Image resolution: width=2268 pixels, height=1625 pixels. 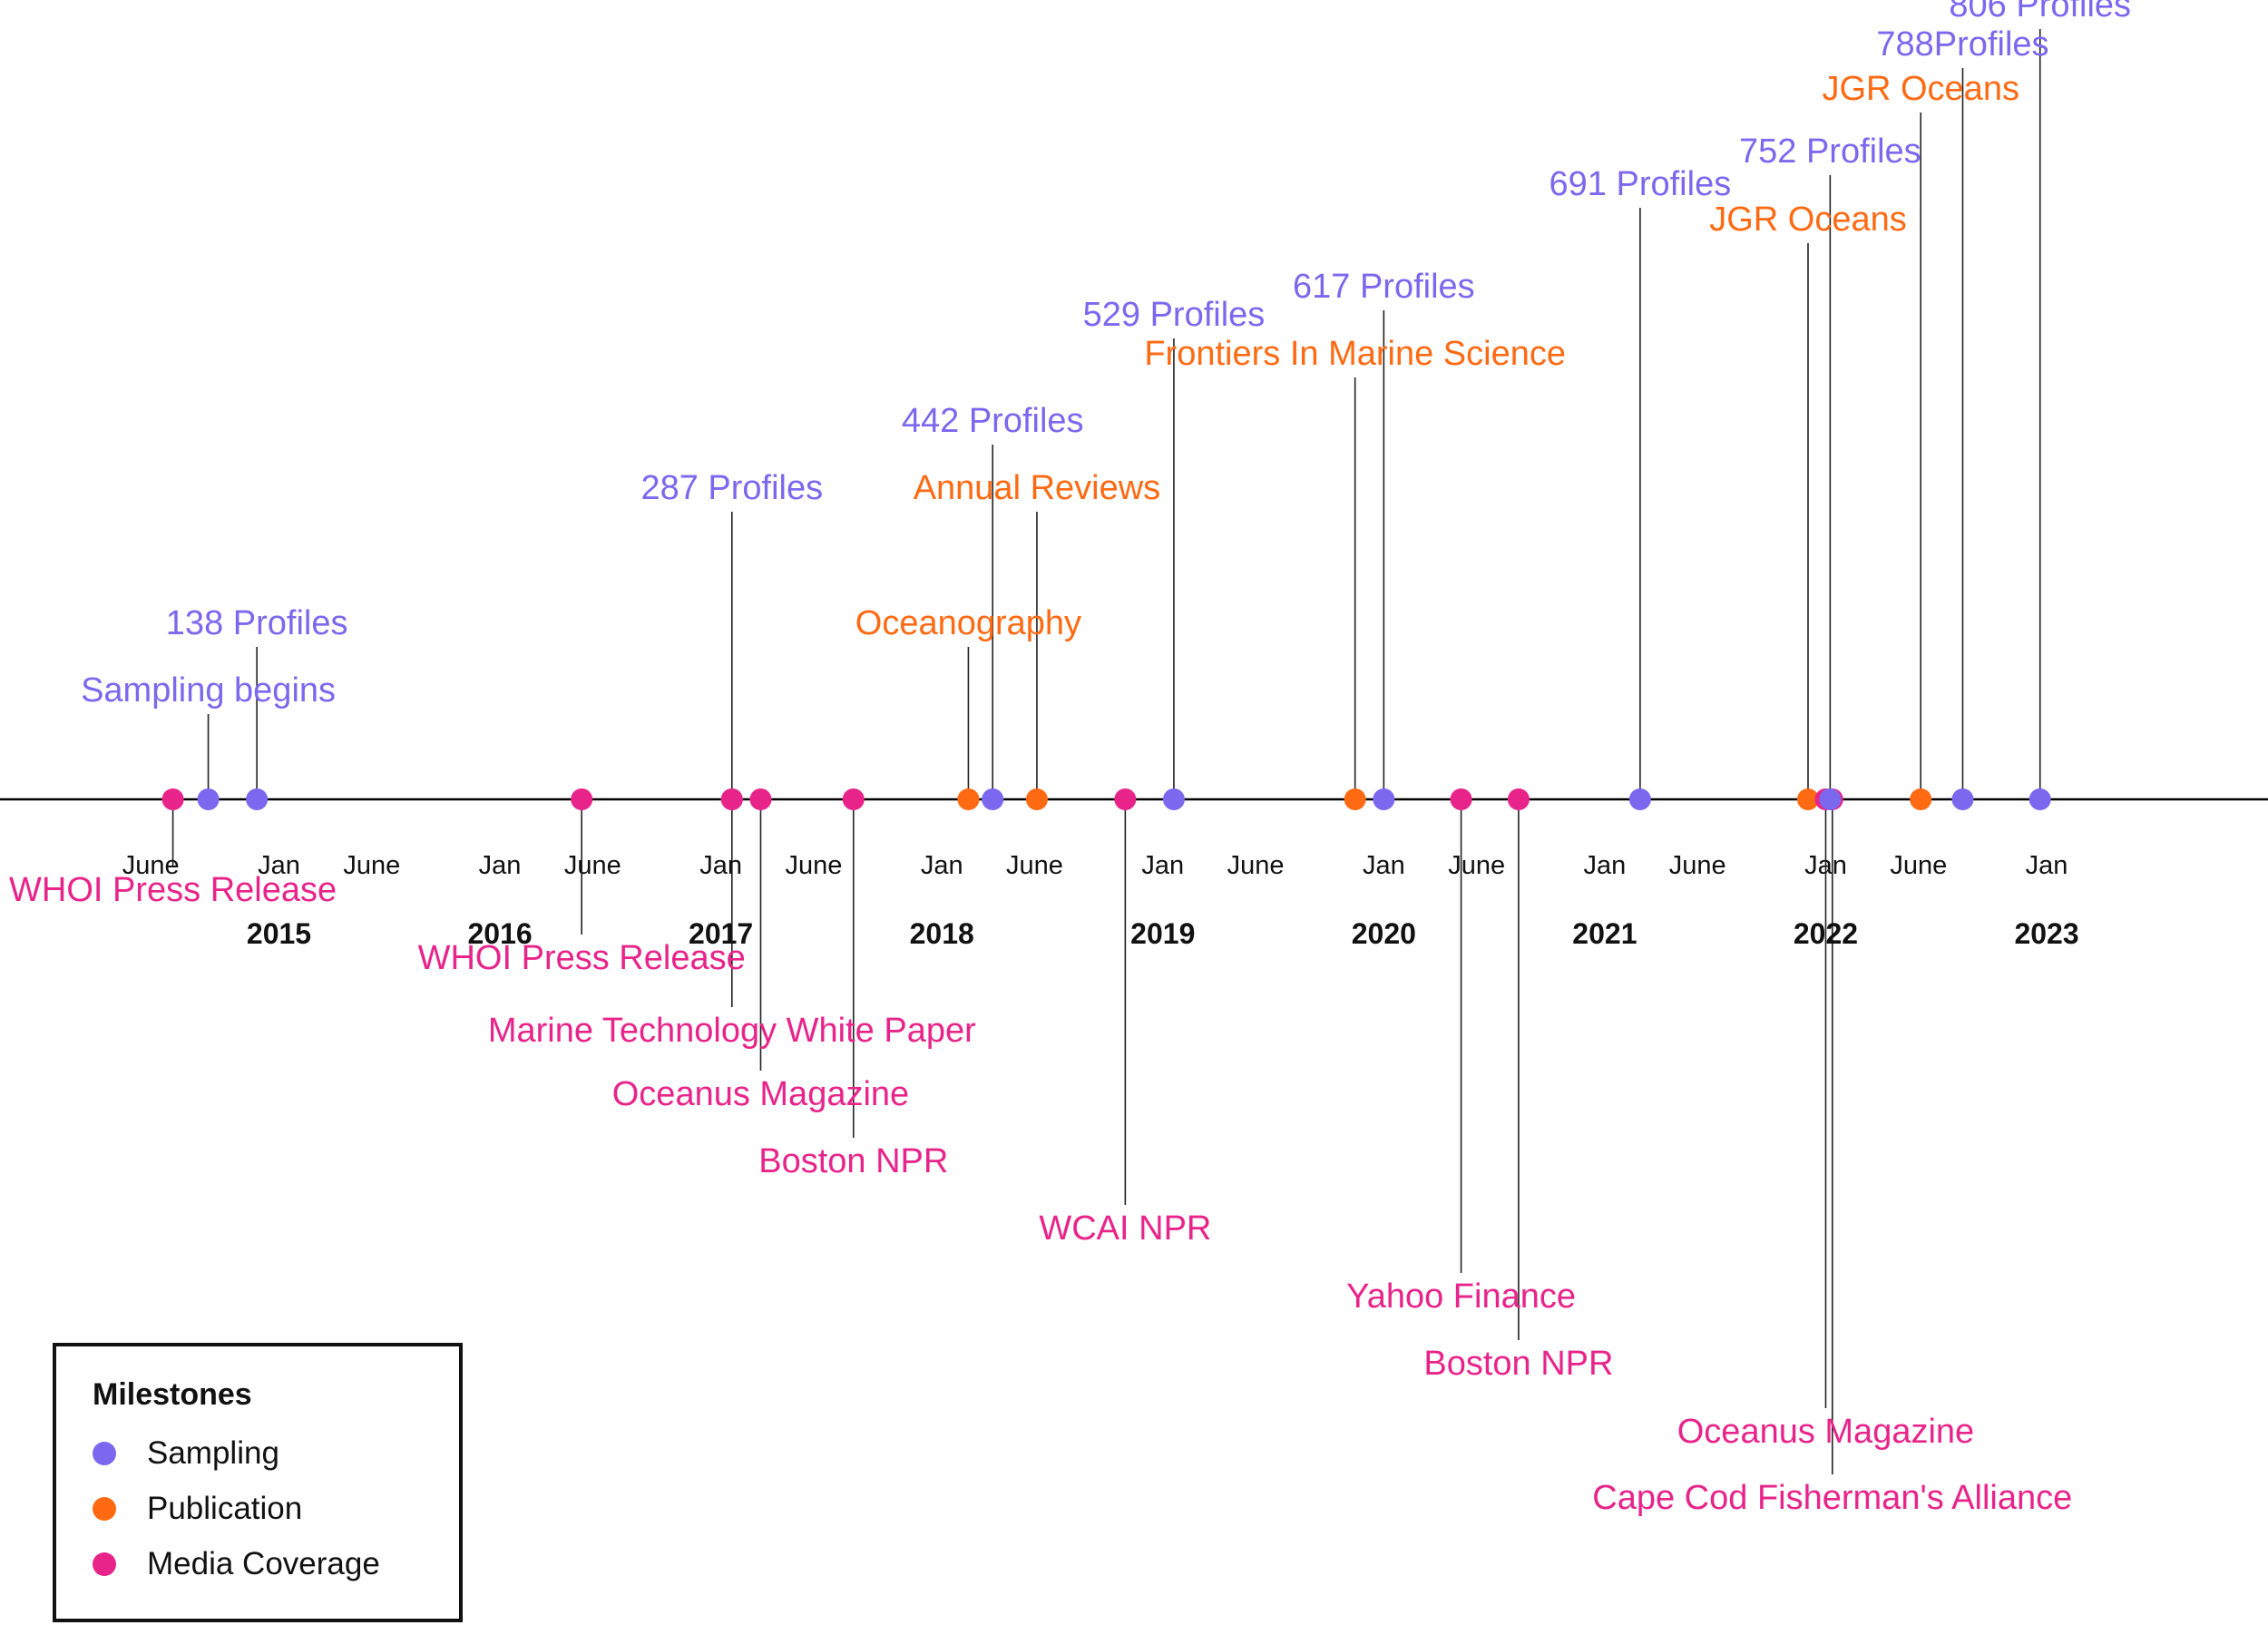 What do you see at coordinates (1826, 934) in the screenshot?
I see `axis-year-label: 2022` at bounding box center [1826, 934].